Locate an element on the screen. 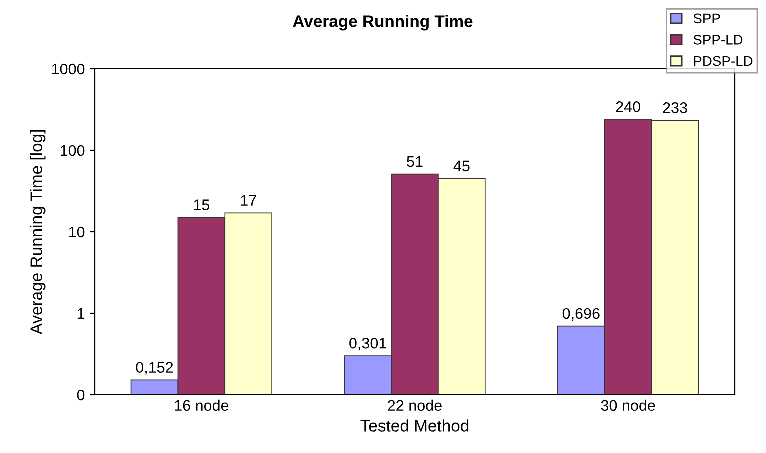 The height and width of the screenshot is (453, 766). legend-label: SPP-LD is located at coordinates (718, 40).